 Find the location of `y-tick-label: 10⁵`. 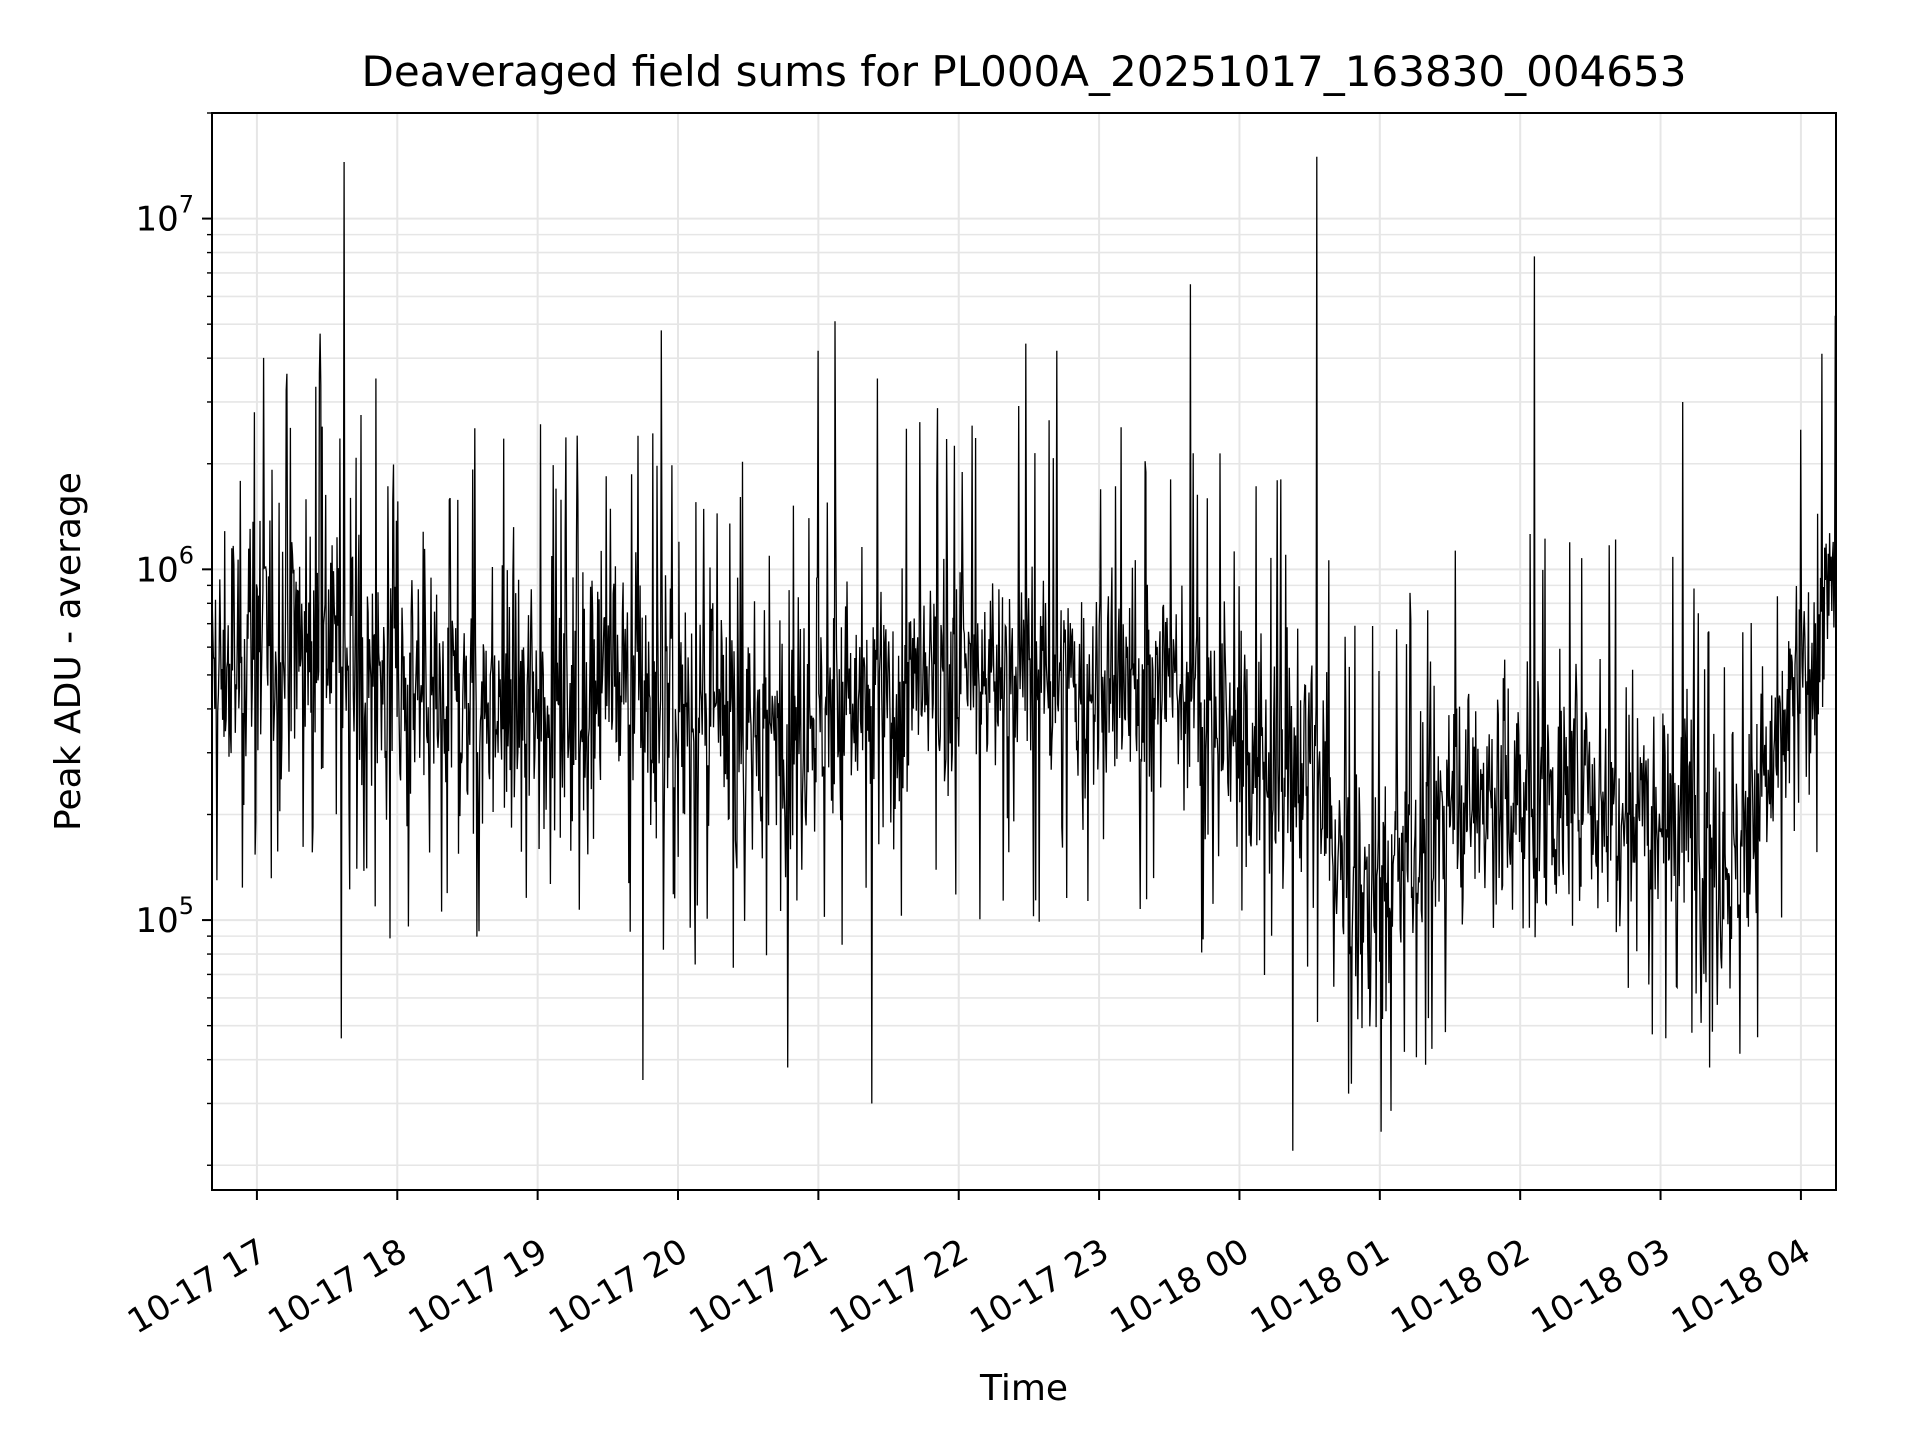

y-tick-label: 10⁵ is located at coordinates (164, 916).